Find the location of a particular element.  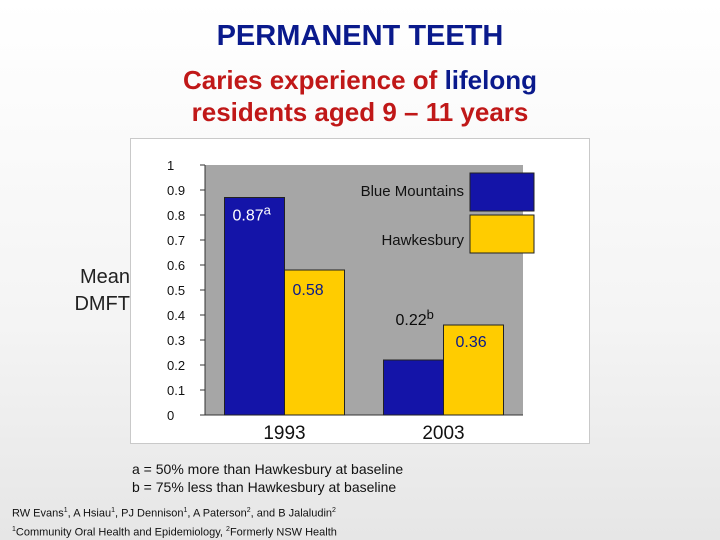

data-label: 0.58 is located at coordinates (308, 290).